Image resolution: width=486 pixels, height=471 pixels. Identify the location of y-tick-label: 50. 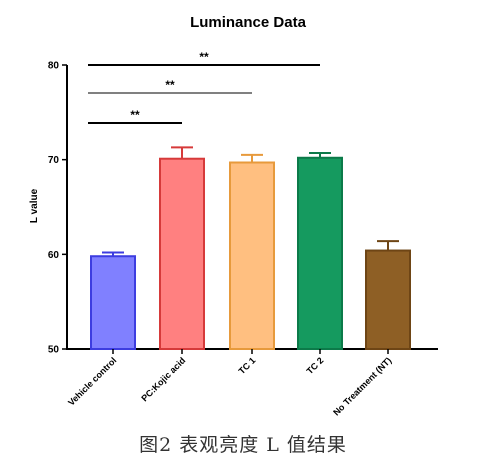
(54, 350).